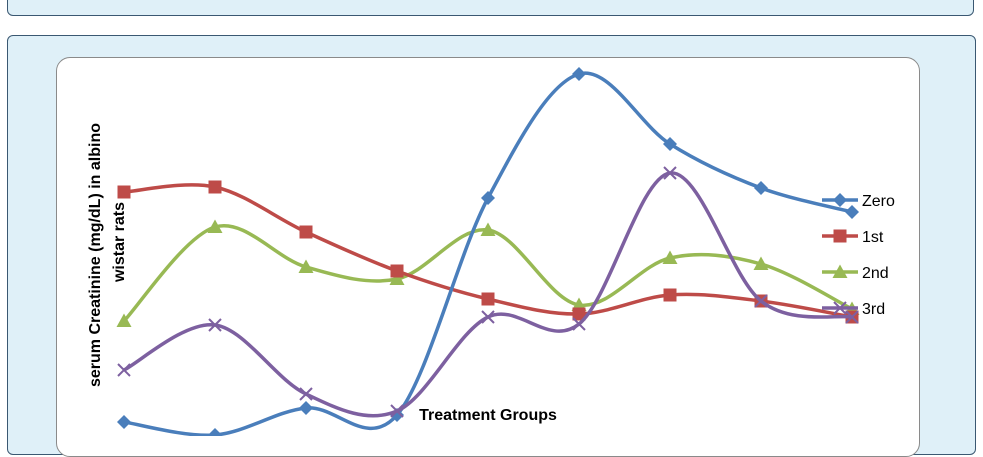  Describe the element at coordinates (840, 236) in the screenshot. I see `legend-marker-1st` at that location.